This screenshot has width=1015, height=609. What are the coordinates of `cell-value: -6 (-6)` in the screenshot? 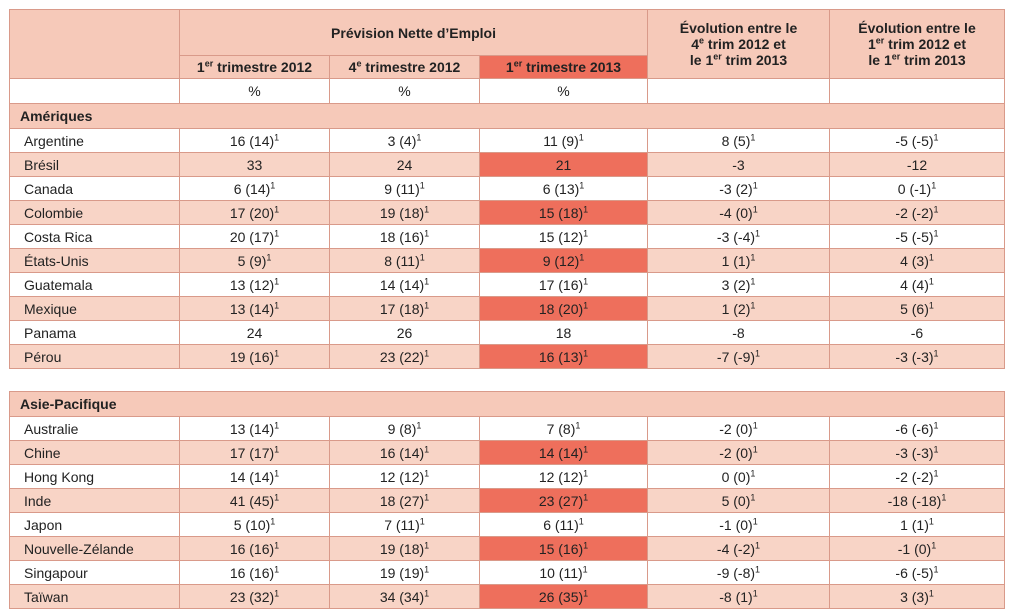 It's located at (914, 428).